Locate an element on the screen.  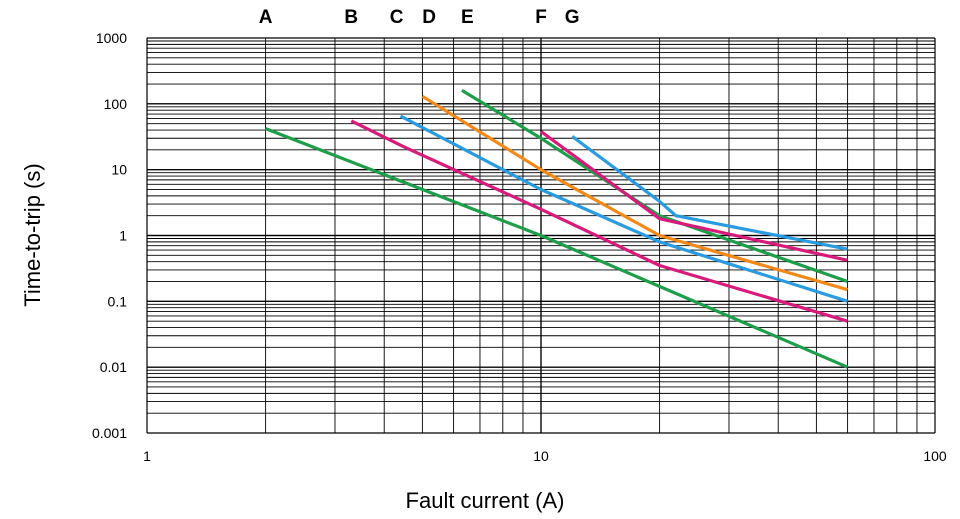
y-tick-label: 100 is located at coordinates (116, 104).